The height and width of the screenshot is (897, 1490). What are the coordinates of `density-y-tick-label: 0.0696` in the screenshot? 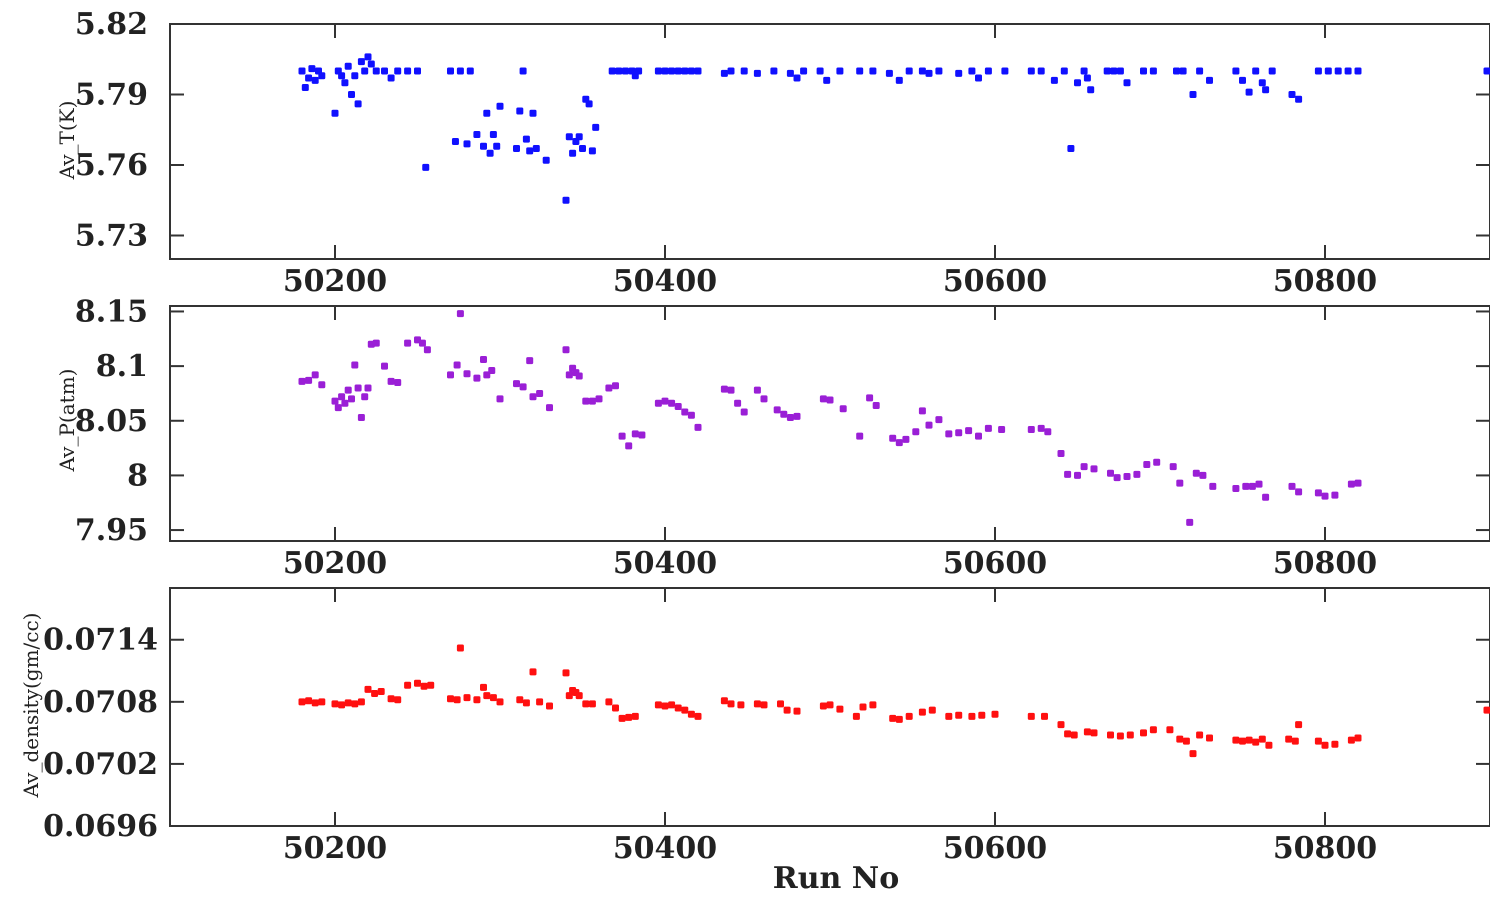 It's located at (100, 826).